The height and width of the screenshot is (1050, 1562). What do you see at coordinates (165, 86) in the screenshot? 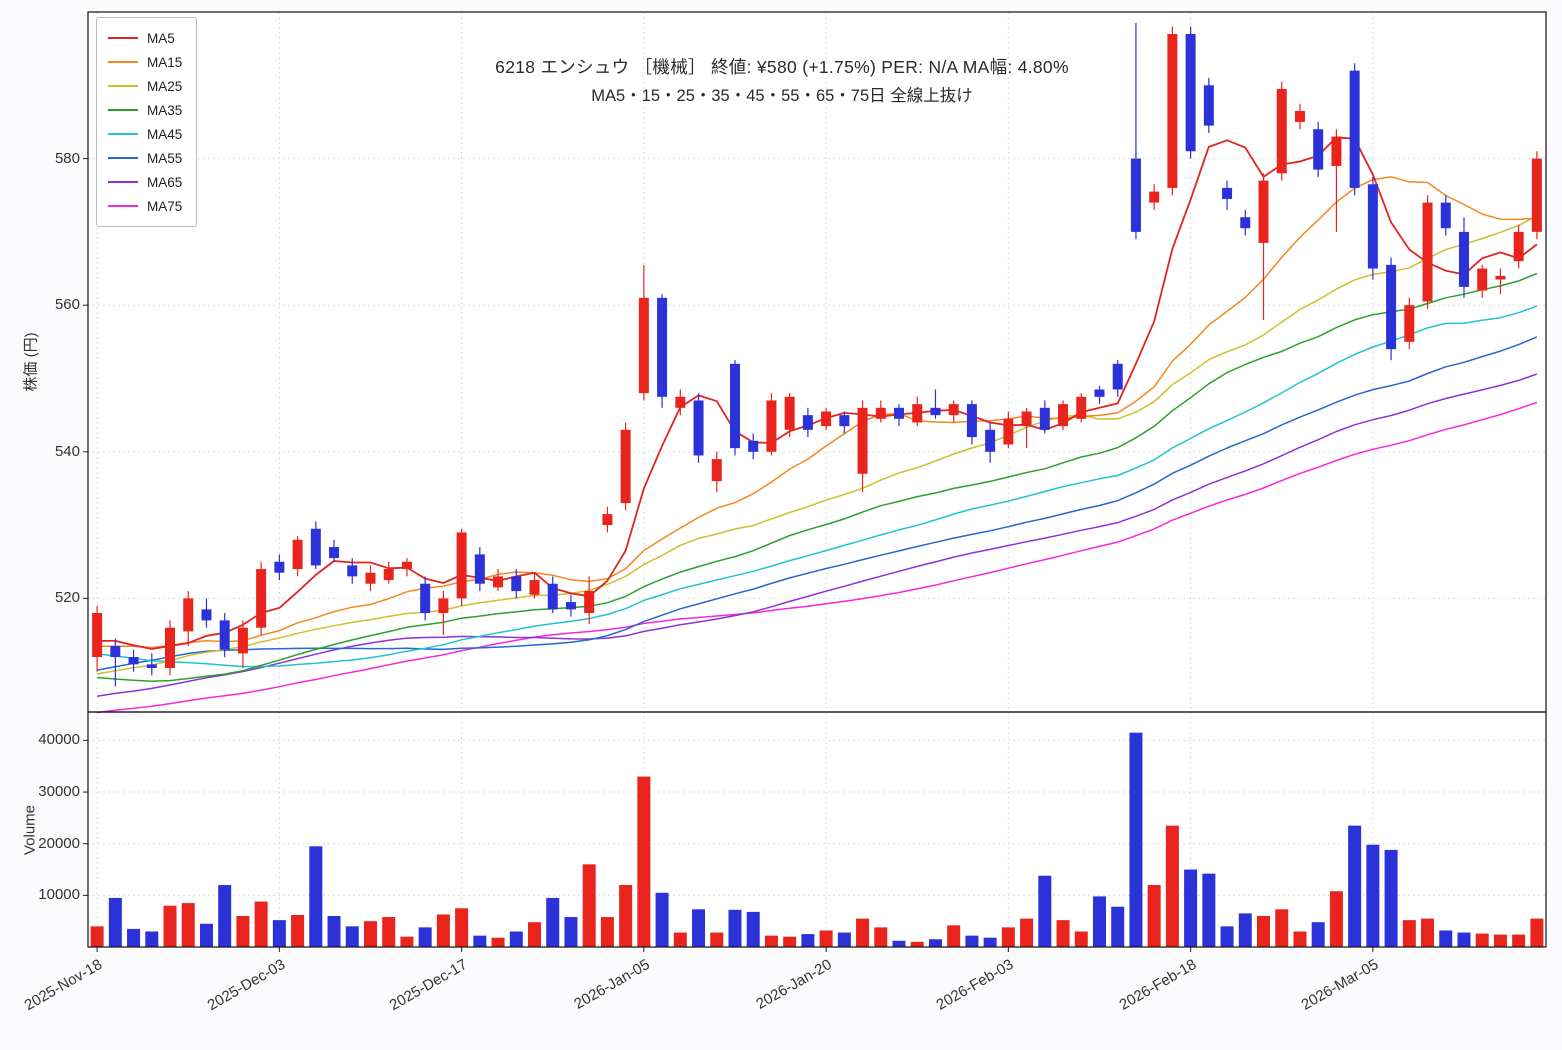
I see `legend-label: MA25` at bounding box center [165, 86].